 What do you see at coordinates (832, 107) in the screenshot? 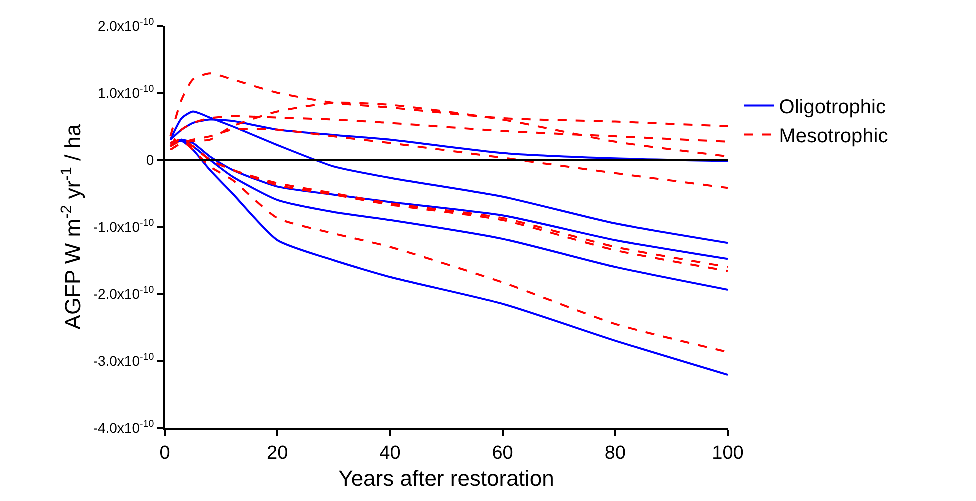
I see `legend-label: Oligotrophic` at bounding box center [832, 107].